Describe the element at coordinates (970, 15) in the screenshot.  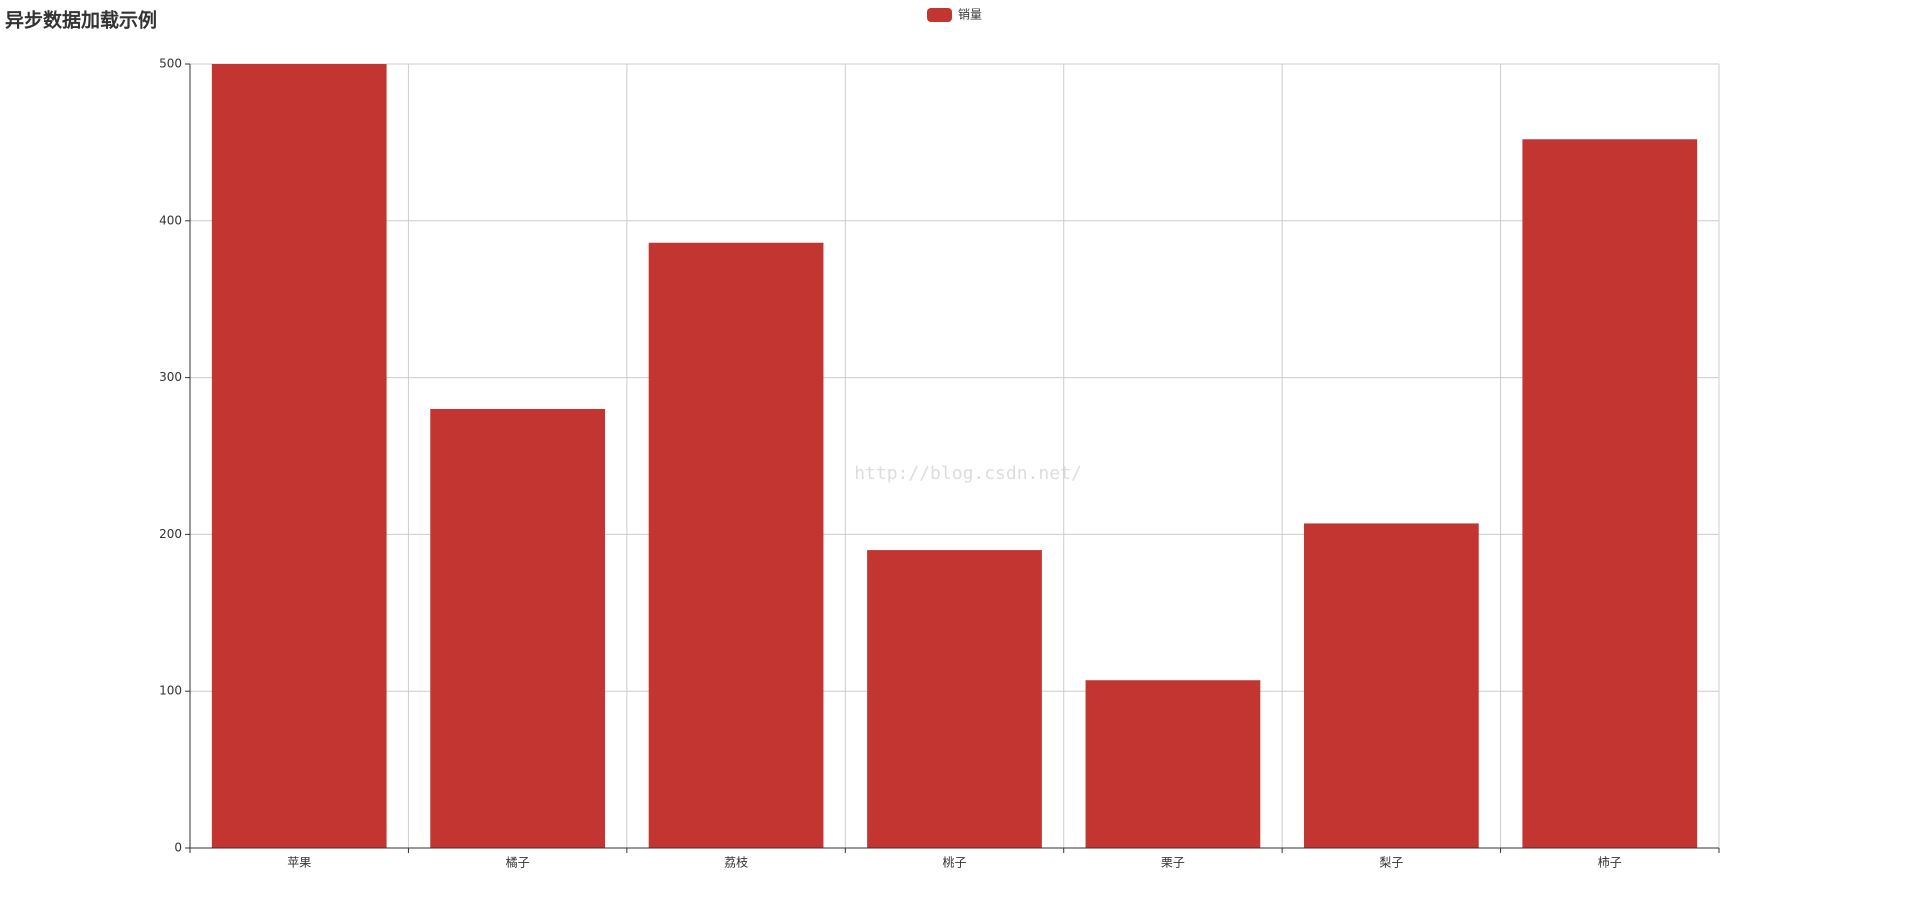
I see `legend-label: 销量` at that location.